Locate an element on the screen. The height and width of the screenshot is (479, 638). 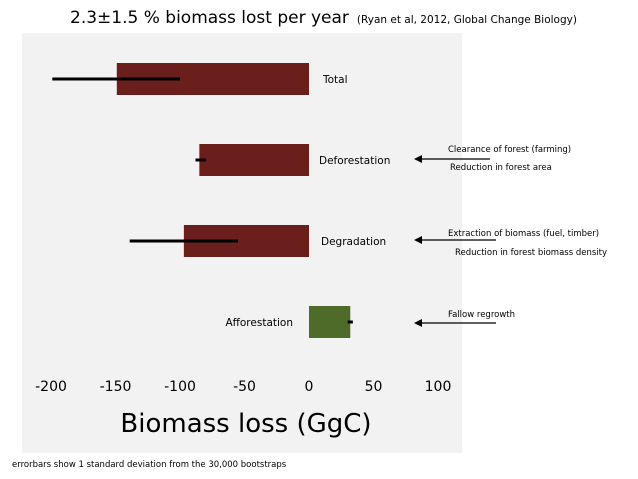
annotation-deforestation-line-2: Reduction in forest area is located at coordinates (501, 168).